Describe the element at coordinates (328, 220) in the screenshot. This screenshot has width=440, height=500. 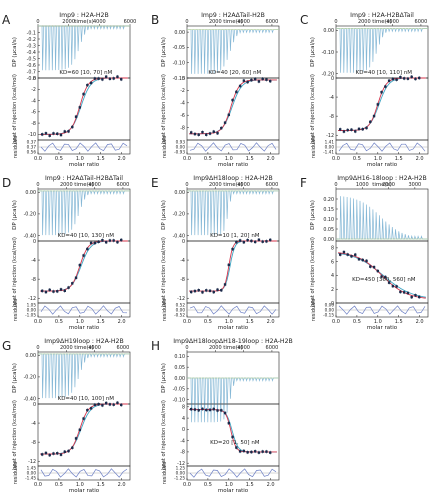
I see `dp-tick-label: 0.10` at that location.